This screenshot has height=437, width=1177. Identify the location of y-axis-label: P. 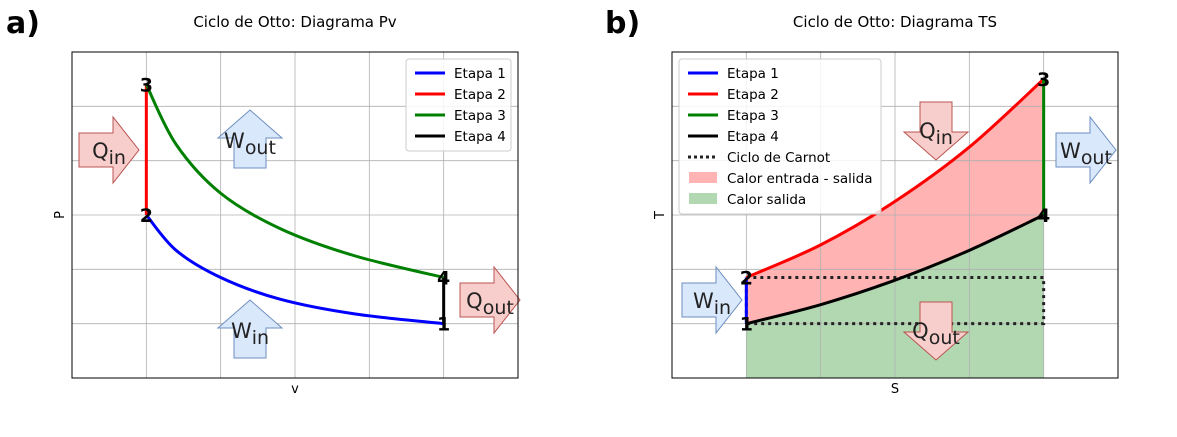
(60, 215).